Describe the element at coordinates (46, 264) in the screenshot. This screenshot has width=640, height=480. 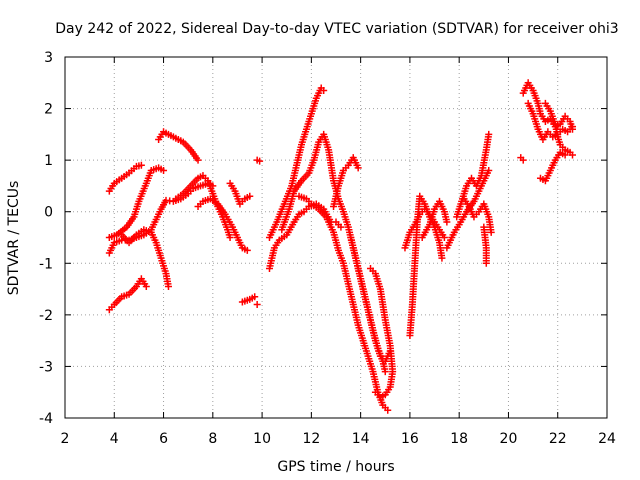
I see `y-tick-label: -1` at that location.